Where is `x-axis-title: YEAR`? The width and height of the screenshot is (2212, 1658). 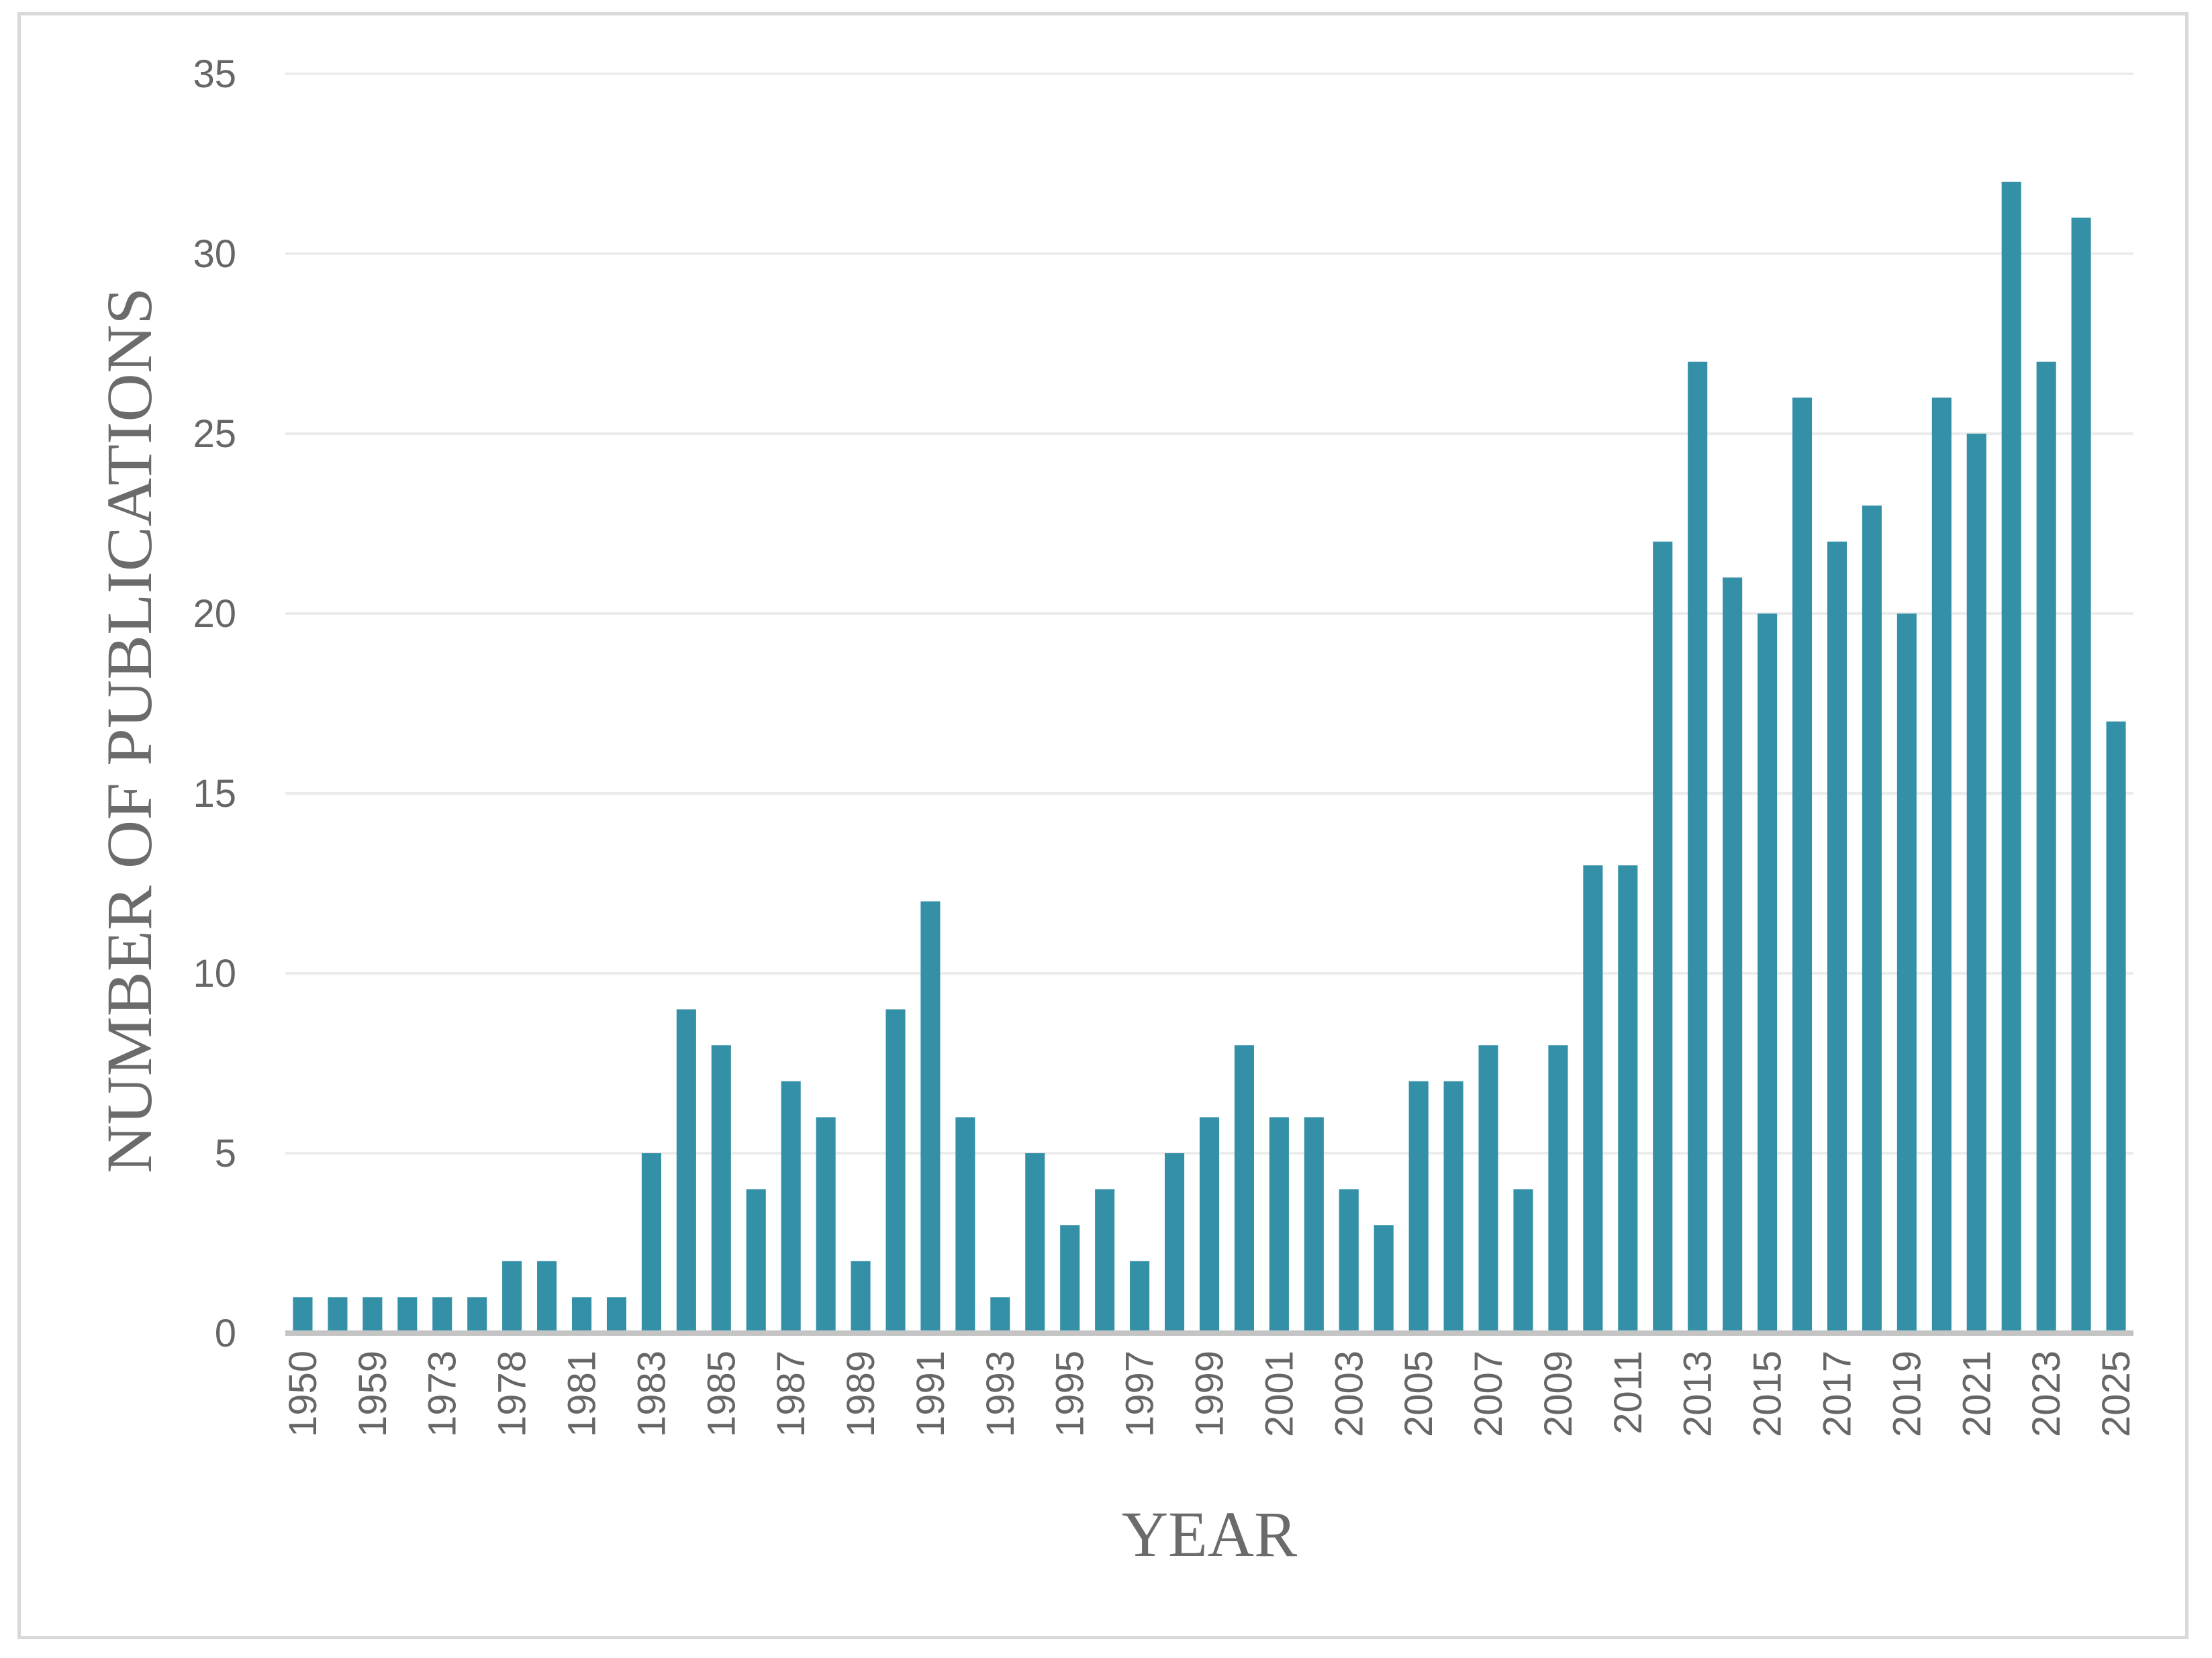 x-axis-title: YEAR is located at coordinates (1209, 1534).